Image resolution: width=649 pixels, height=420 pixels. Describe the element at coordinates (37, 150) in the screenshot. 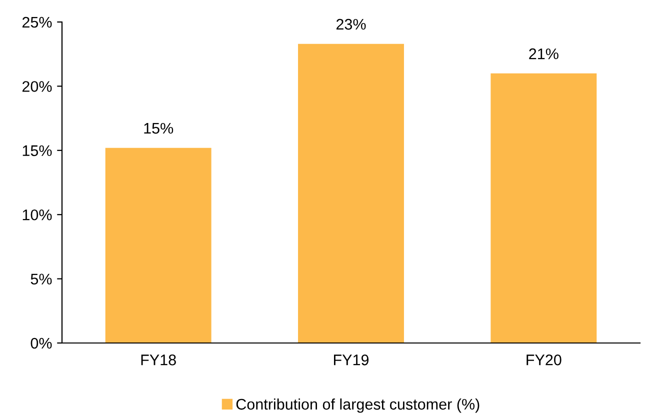

I see `y-tick-label: 15%` at that location.